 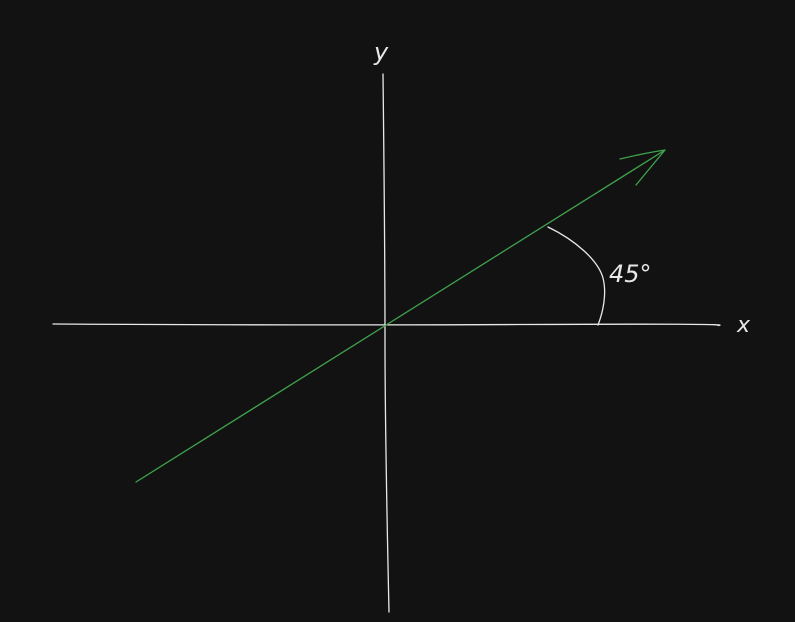 What do you see at coordinates (386, 325) in the screenshot?
I see `x-axis` at bounding box center [386, 325].